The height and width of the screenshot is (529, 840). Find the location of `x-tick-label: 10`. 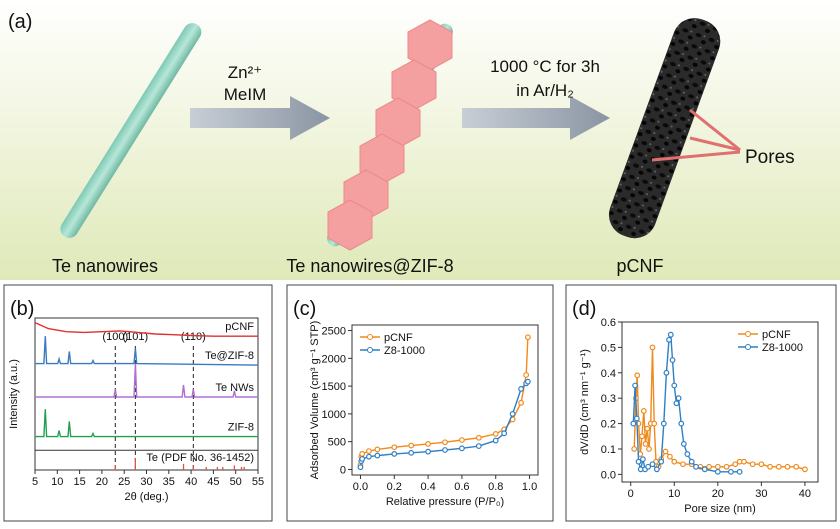

x-tick-label: 10 is located at coordinates (674, 494).